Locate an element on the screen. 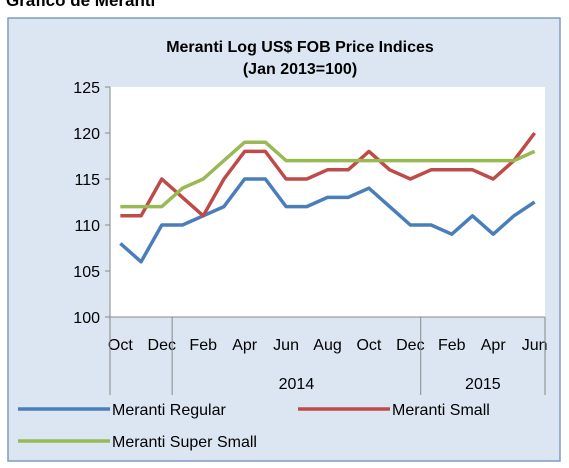 The image size is (569, 468). y-tick-label: 120 is located at coordinates (86, 134).